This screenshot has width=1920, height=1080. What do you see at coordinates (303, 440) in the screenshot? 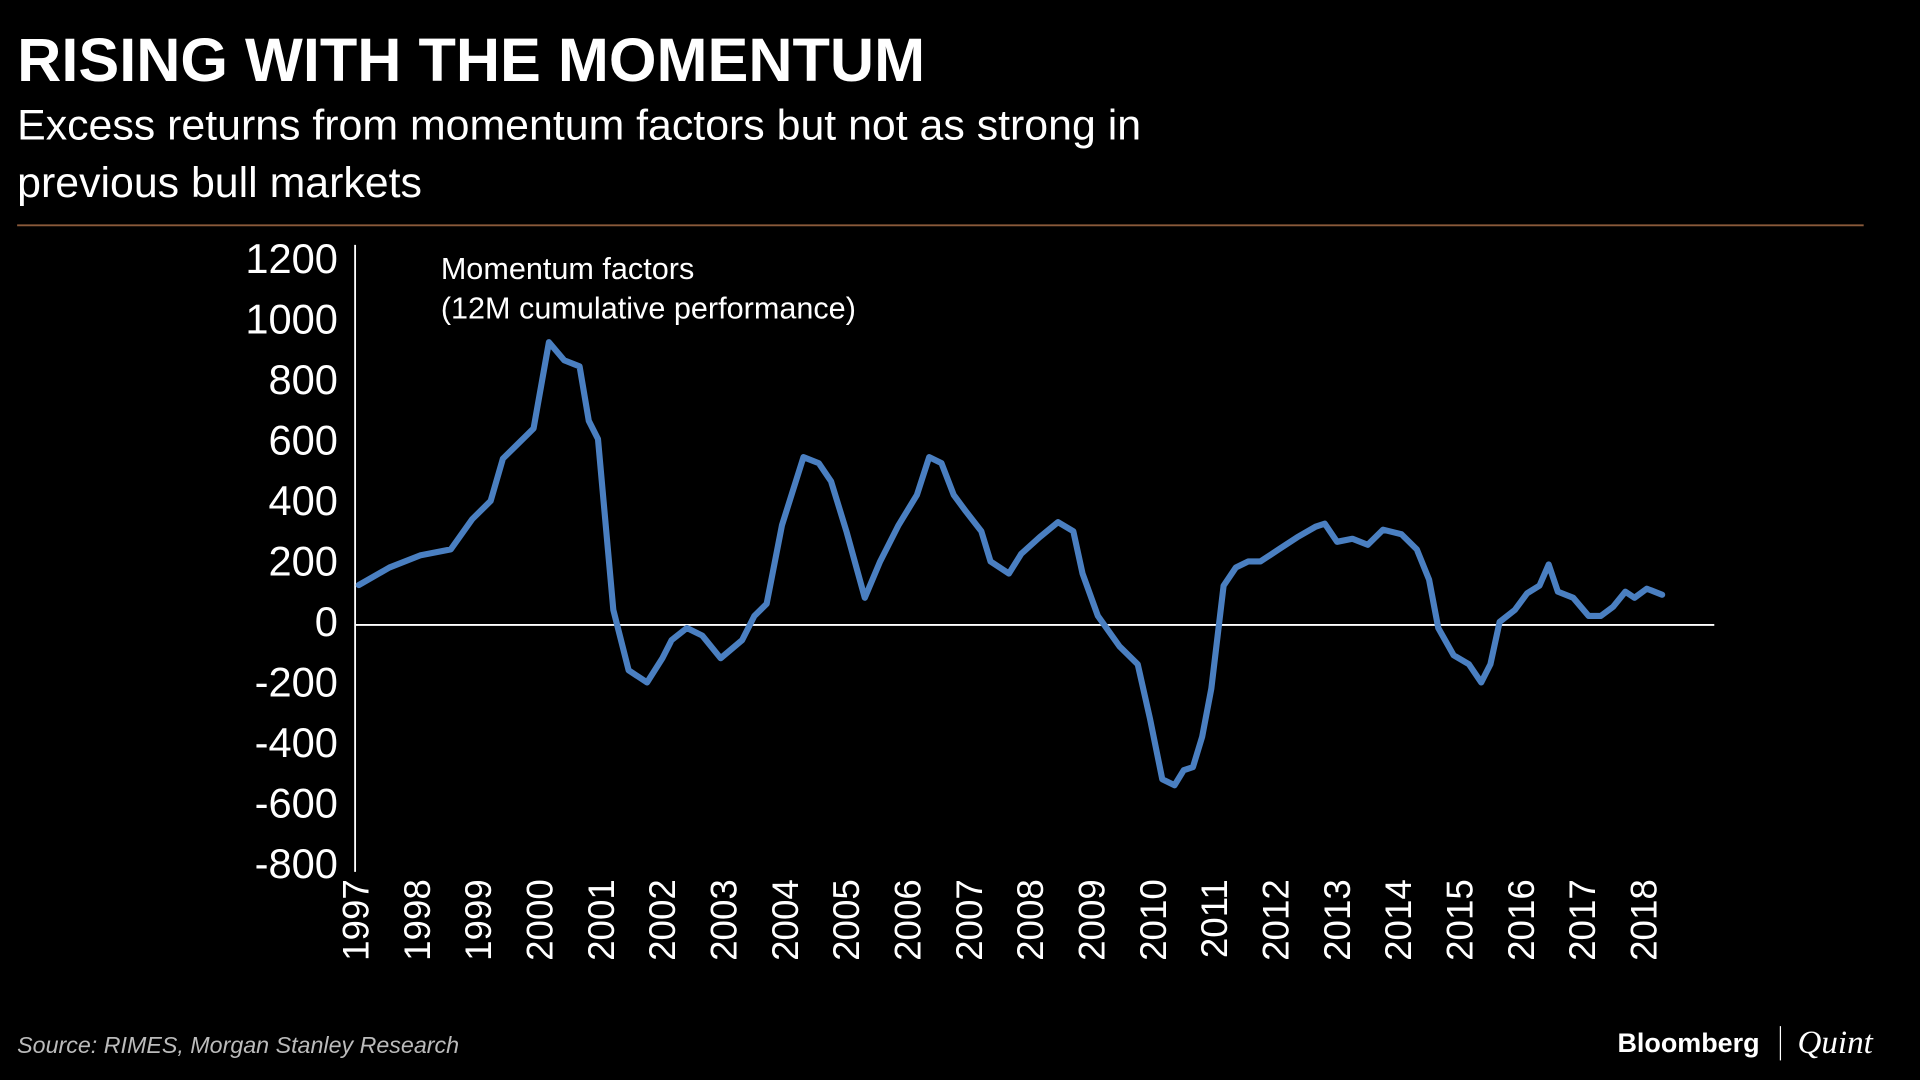
I see `y-tick-label: 600` at bounding box center [303, 440].